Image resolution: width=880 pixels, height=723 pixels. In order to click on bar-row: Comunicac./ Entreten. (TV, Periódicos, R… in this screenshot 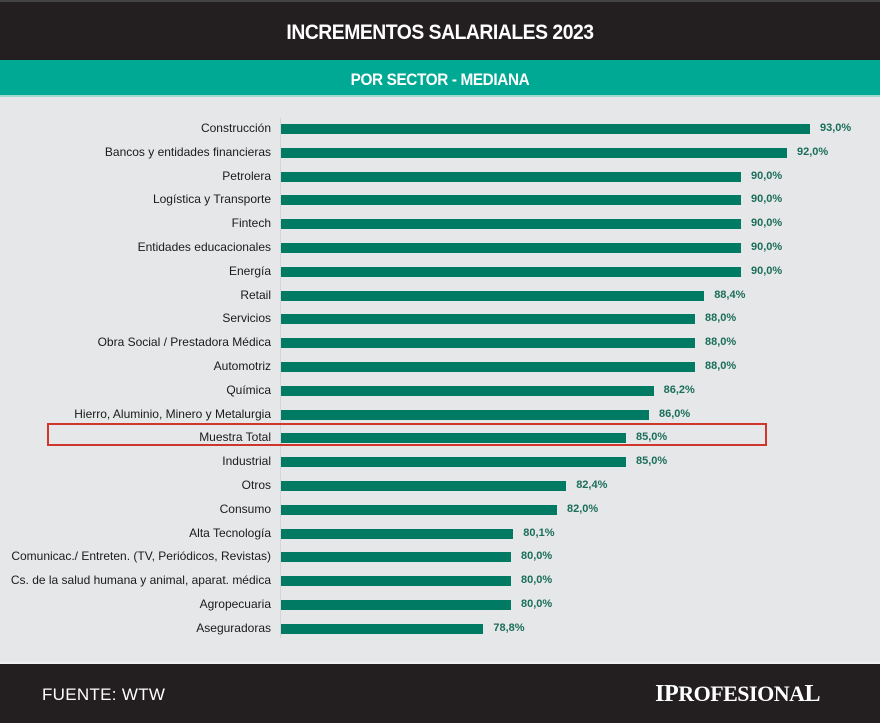, I will do `click(440, 557)`.